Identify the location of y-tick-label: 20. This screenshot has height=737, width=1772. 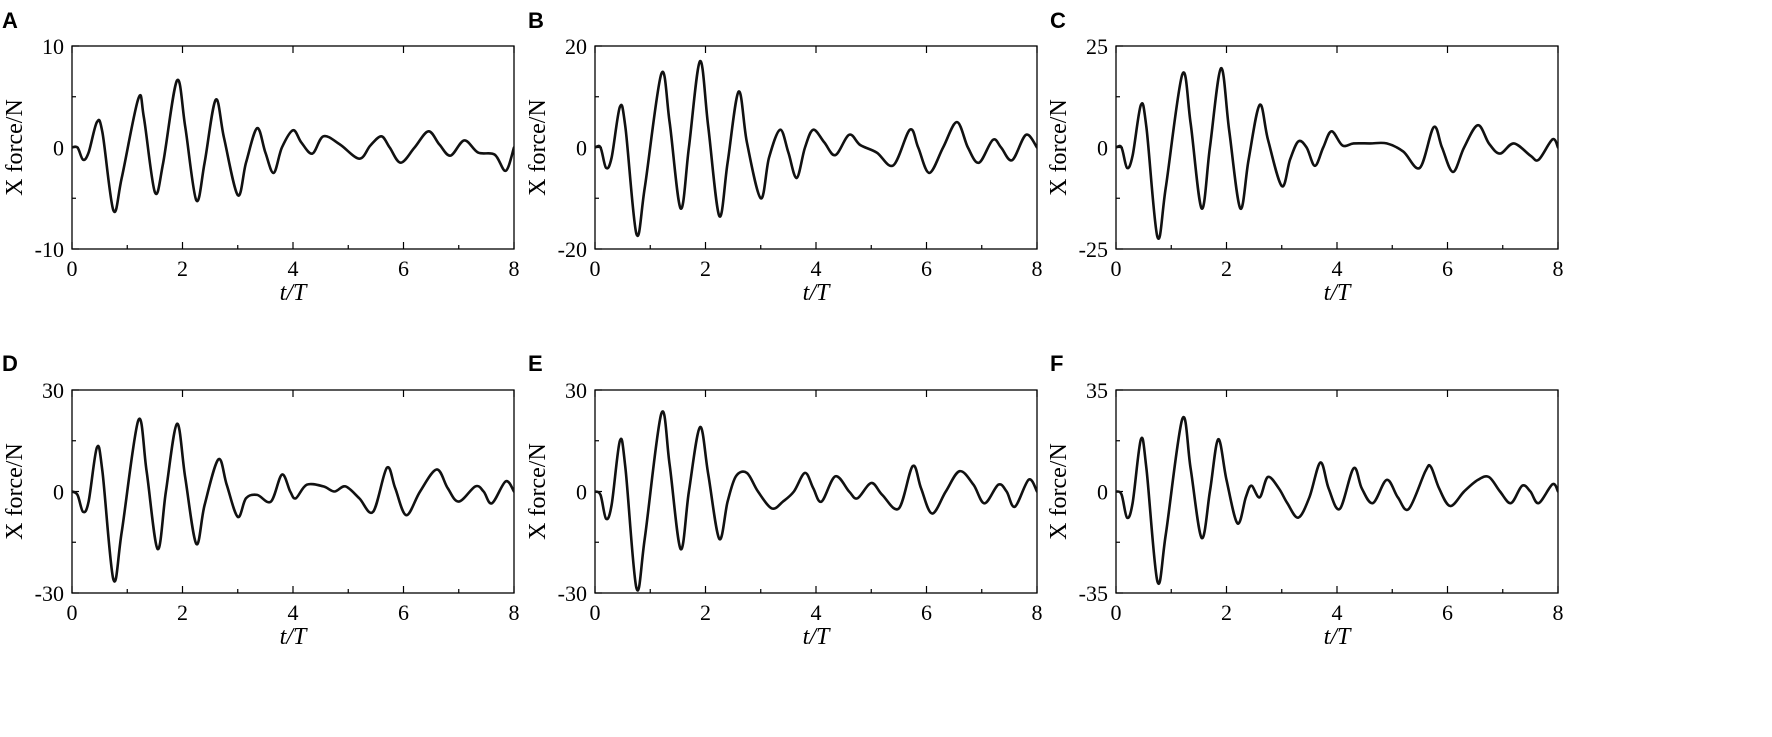
(576, 46).